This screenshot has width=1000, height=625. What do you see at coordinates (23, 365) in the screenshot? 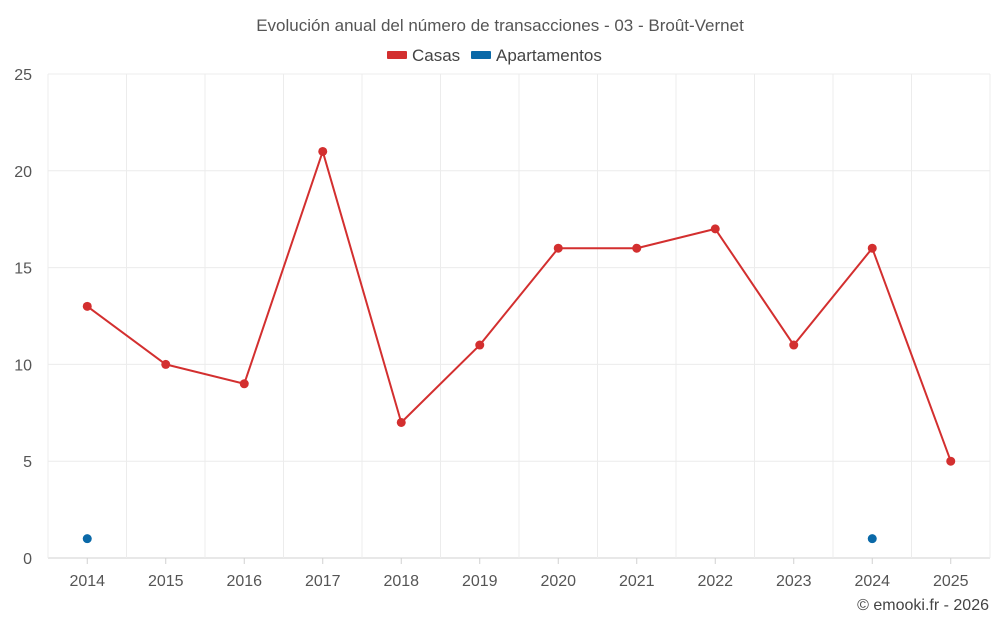
I see `y-tick-label: 10` at bounding box center [23, 365].